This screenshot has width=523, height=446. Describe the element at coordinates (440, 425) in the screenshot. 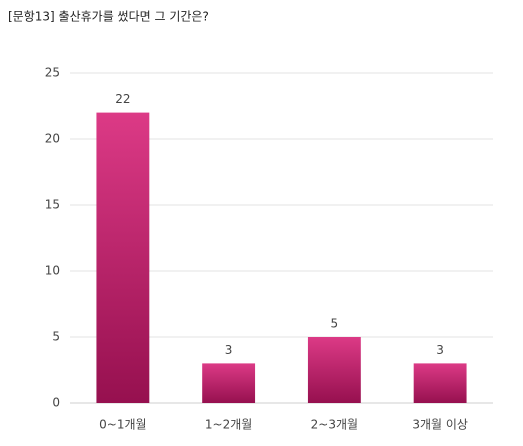

I see `x-tick-label: 3개월 이상` at that location.